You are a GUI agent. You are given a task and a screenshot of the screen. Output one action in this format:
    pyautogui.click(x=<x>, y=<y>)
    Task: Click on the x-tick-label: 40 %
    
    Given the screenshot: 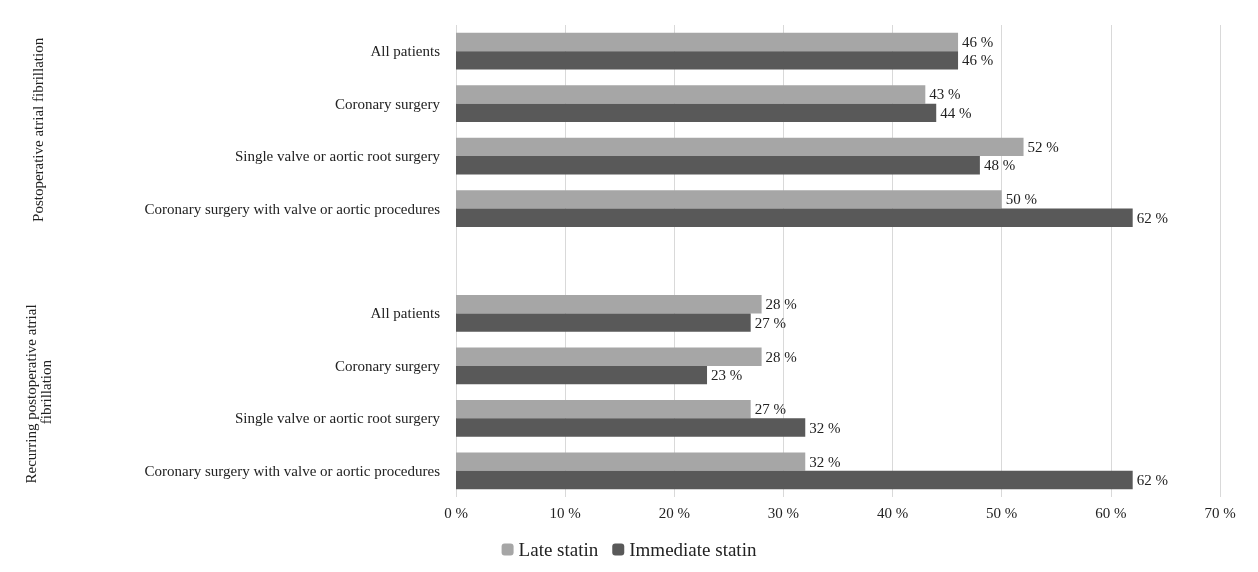 What is the action you would take?
    pyautogui.click(x=892, y=512)
    